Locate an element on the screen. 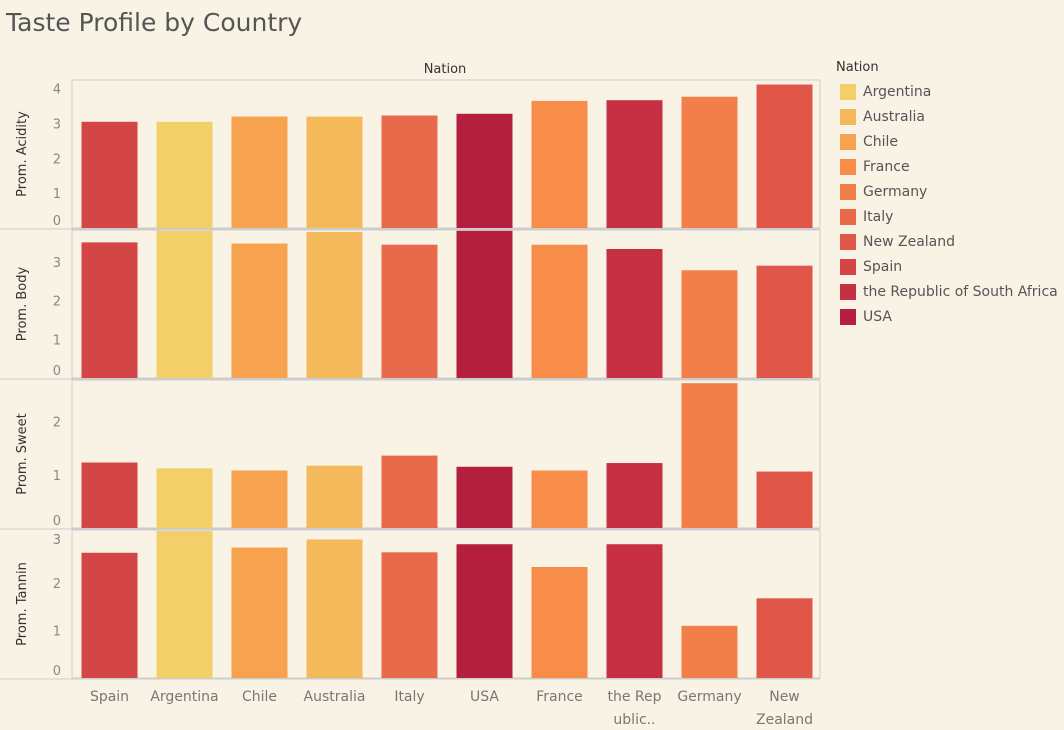  legend-item: Argentina is located at coordinates (950, 91).